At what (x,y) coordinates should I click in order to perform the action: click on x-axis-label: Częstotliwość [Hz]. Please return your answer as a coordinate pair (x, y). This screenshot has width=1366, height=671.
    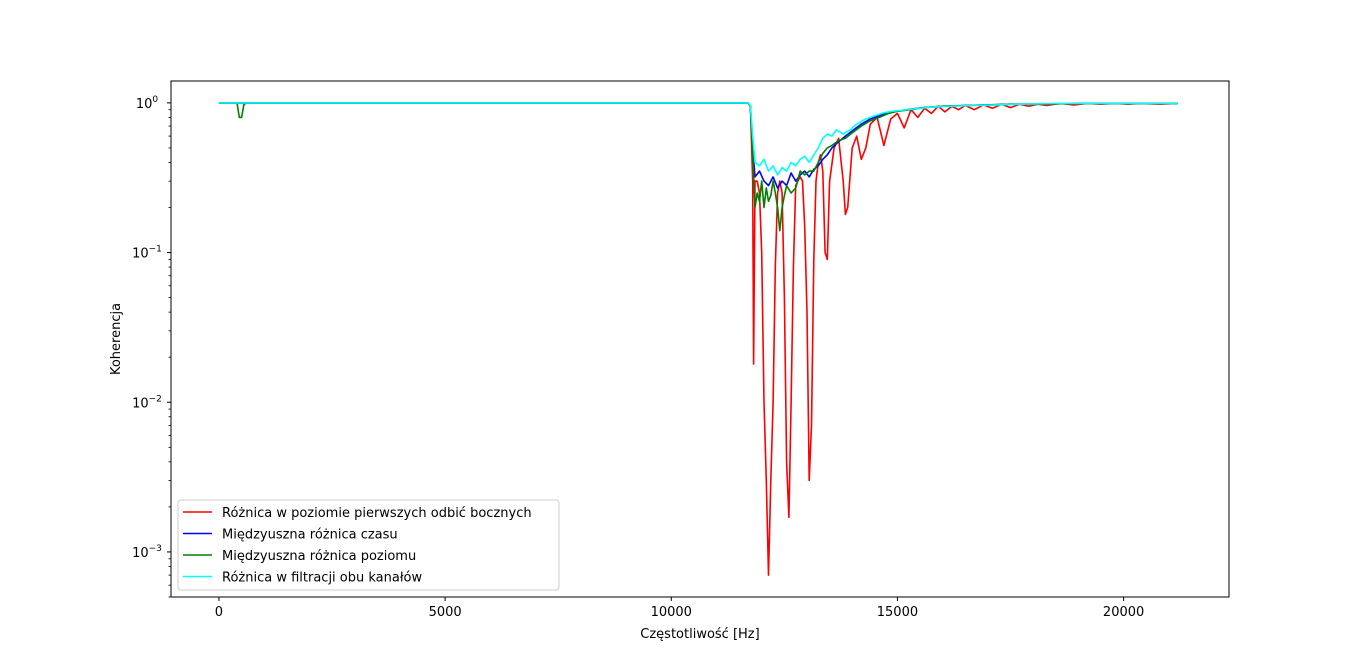
    Looking at the image, I should click on (699, 634).